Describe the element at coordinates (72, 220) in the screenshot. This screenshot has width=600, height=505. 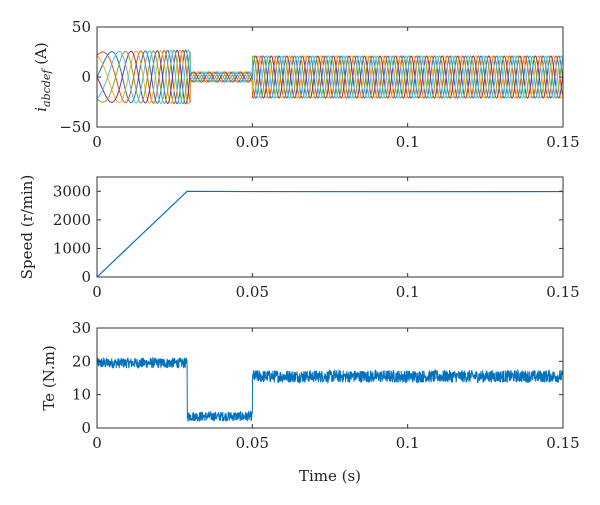
I see `y-tick-label: 2000` at that location.